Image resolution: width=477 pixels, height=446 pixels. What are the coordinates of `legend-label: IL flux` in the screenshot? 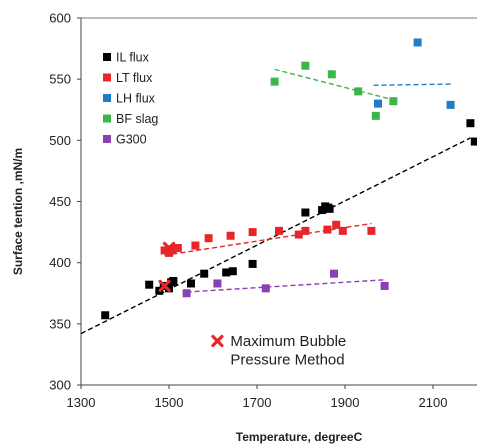 It's located at (133, 58).